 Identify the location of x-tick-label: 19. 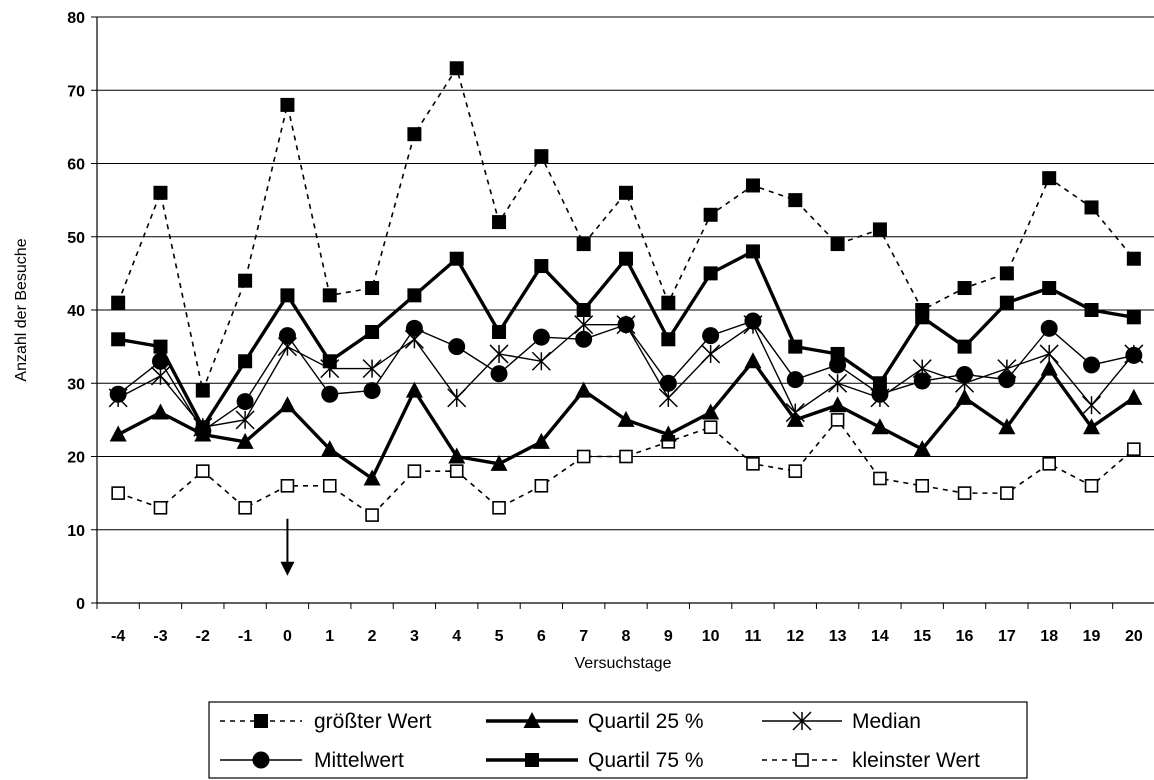
(1092, 636).